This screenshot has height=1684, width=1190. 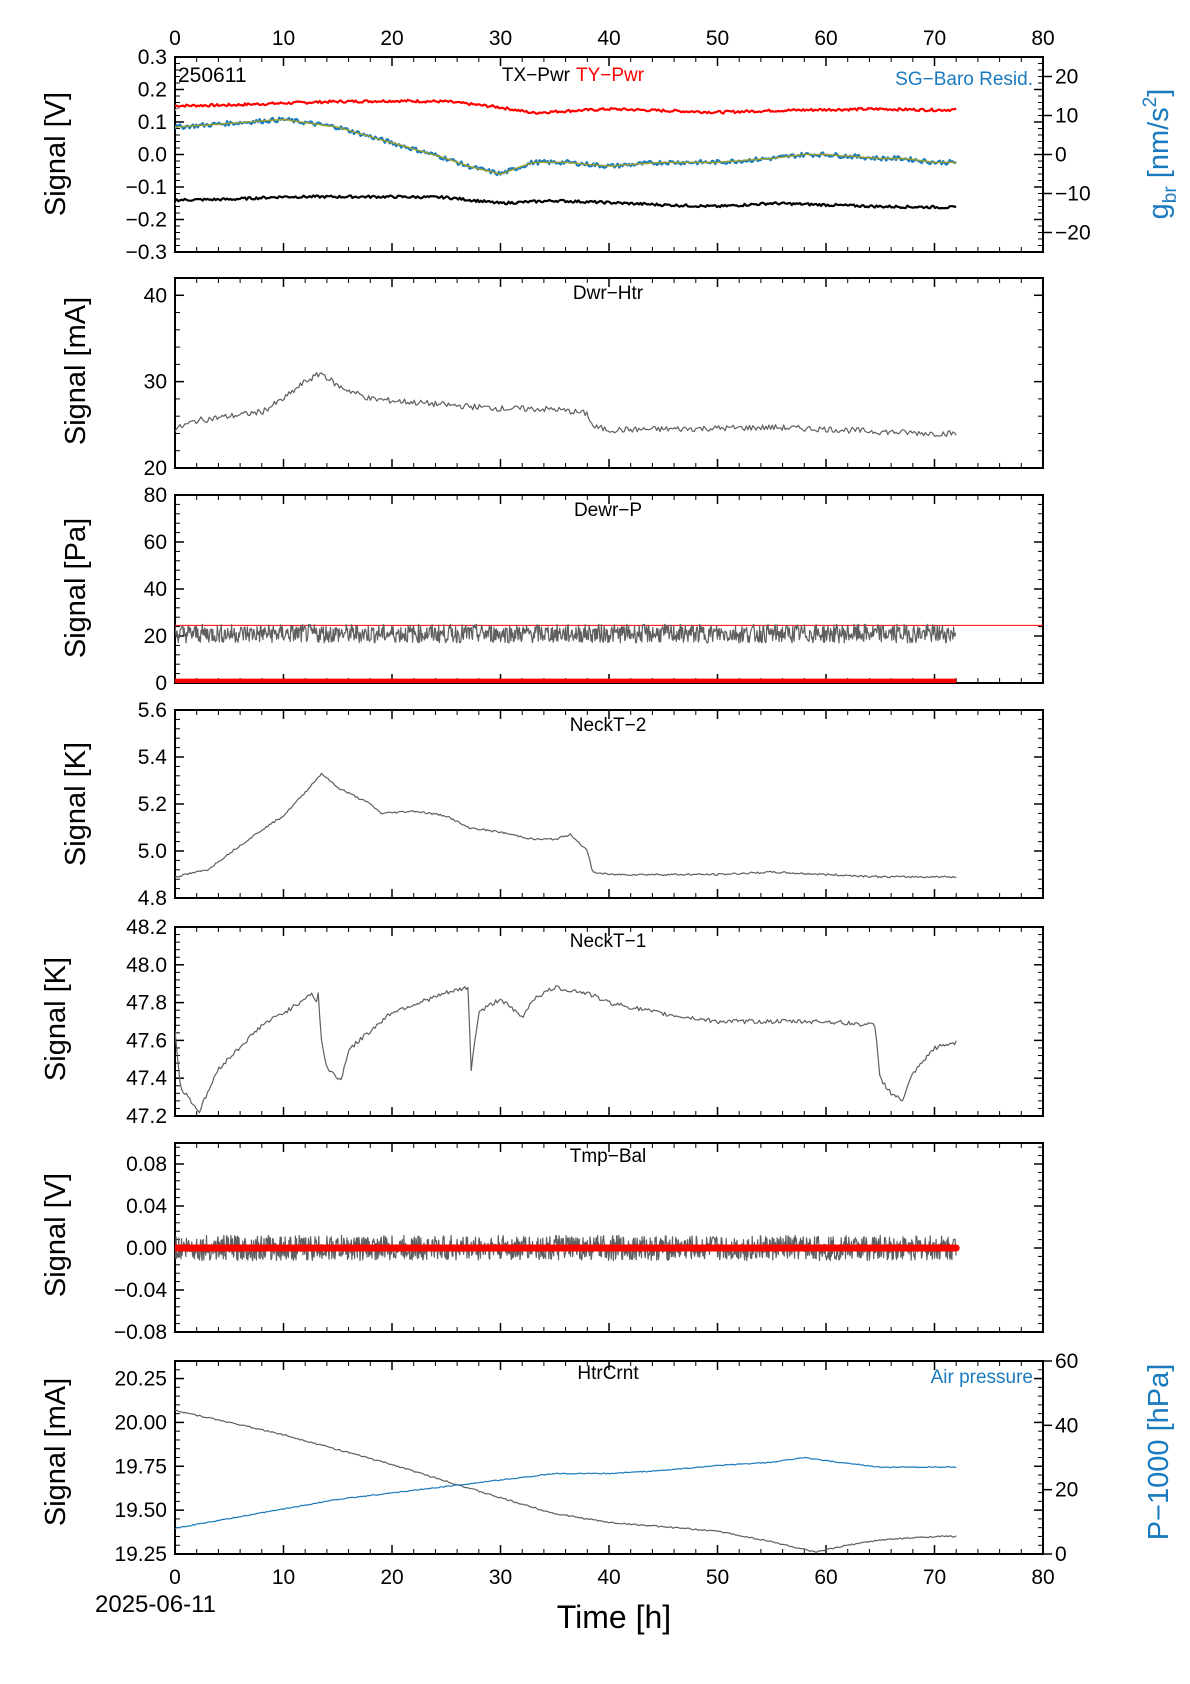 I want to click on x-tick-label-bottom: 70, so click(x=934, y=1577).